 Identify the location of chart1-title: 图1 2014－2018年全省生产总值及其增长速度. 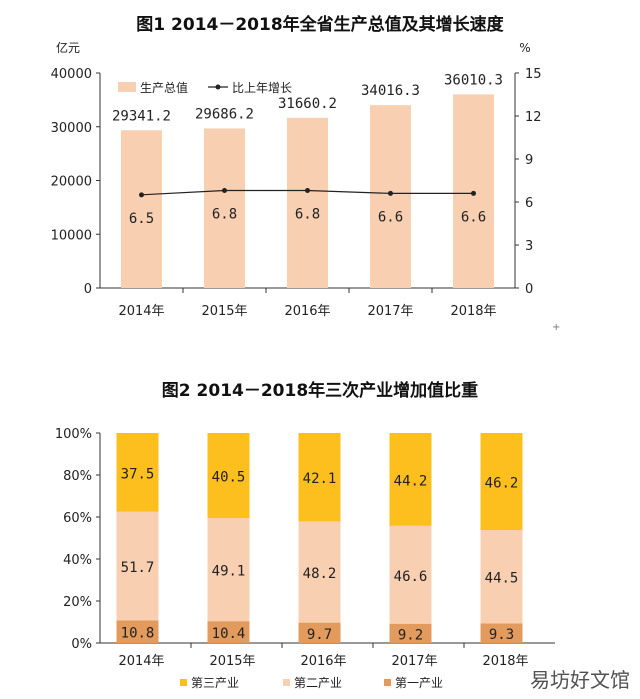
(320, 24).